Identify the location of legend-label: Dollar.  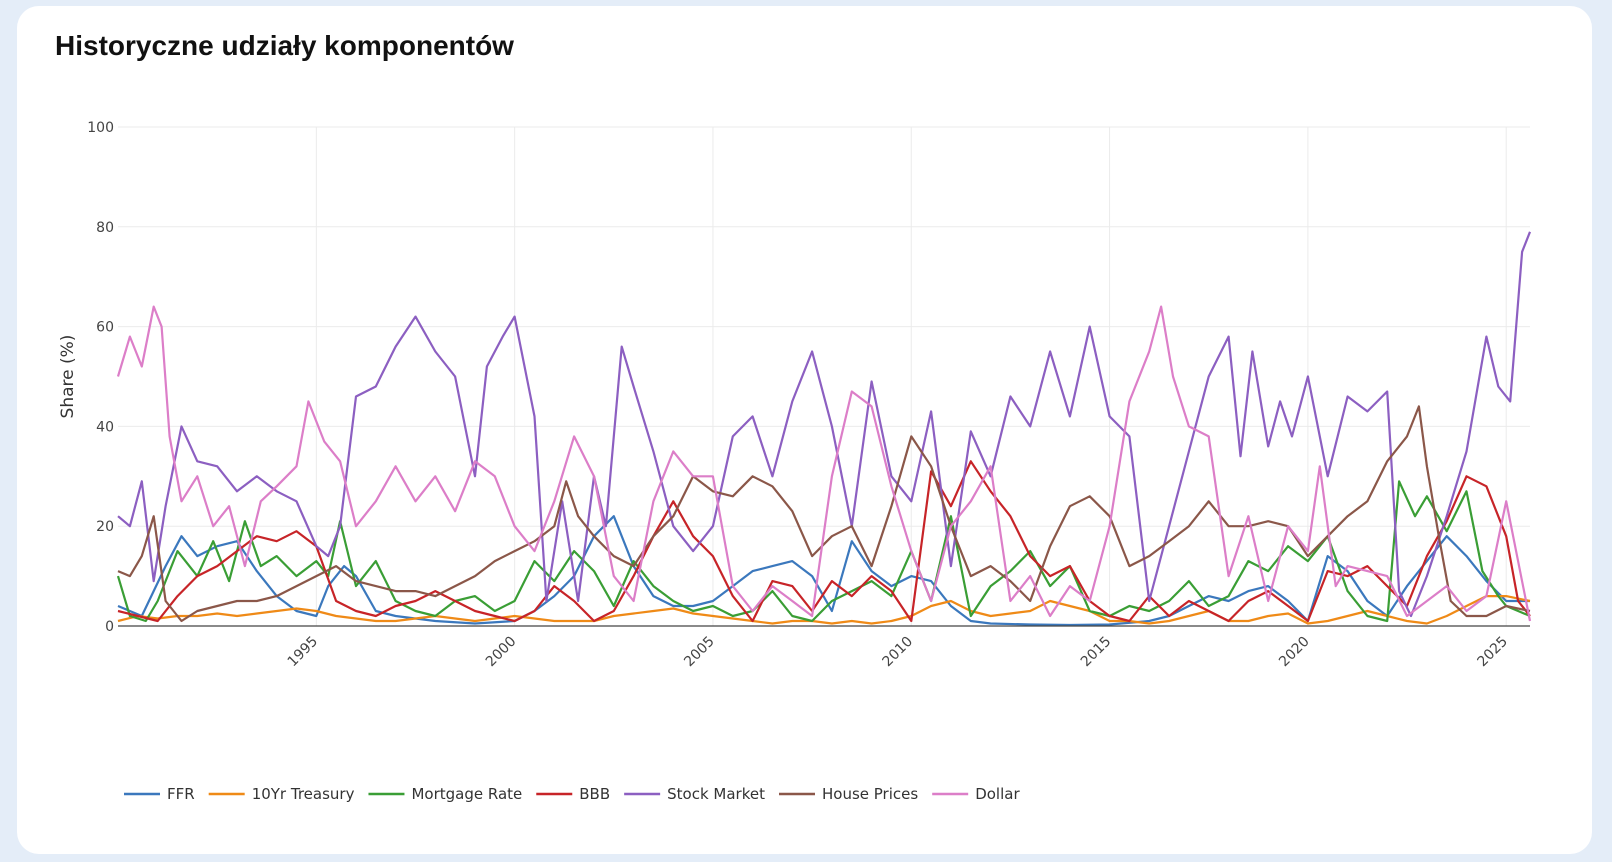
(997, 794).